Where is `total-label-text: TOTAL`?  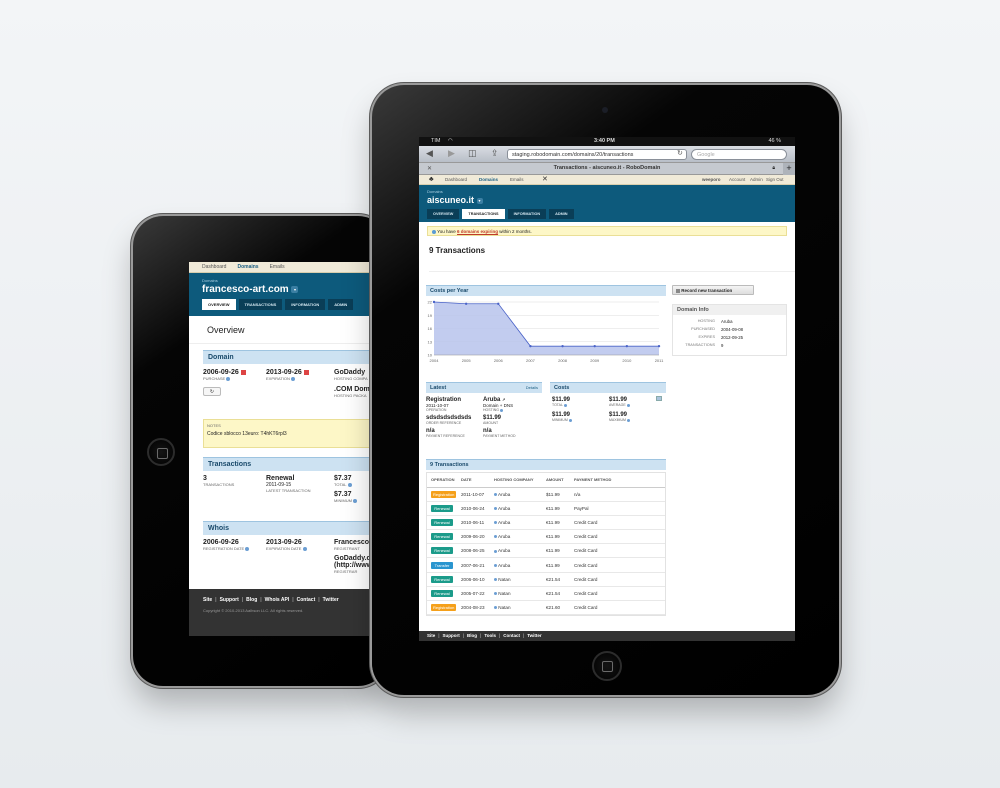 total-label-text: TOTAL is located at coordinates (340, 484).